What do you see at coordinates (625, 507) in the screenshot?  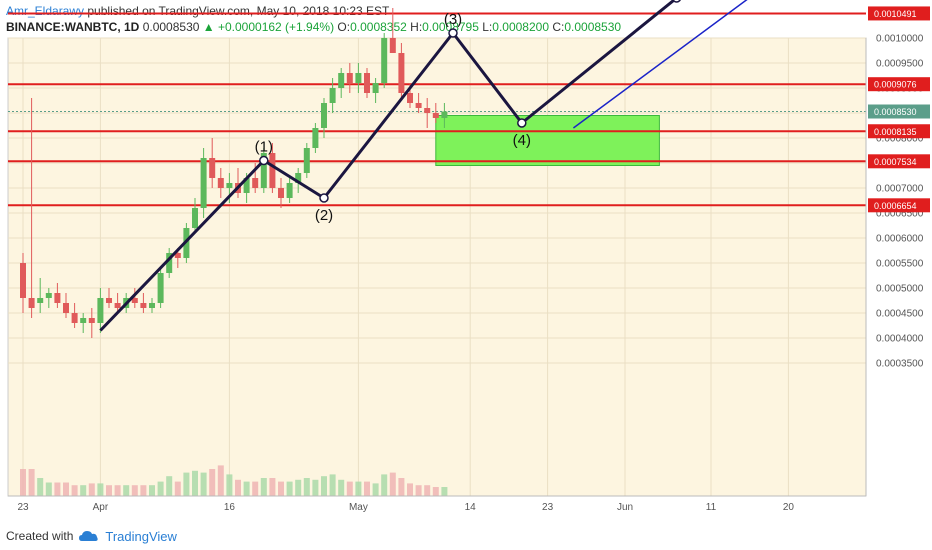 I see `date-tick-label: Jun` at bounding box center [625, 507].